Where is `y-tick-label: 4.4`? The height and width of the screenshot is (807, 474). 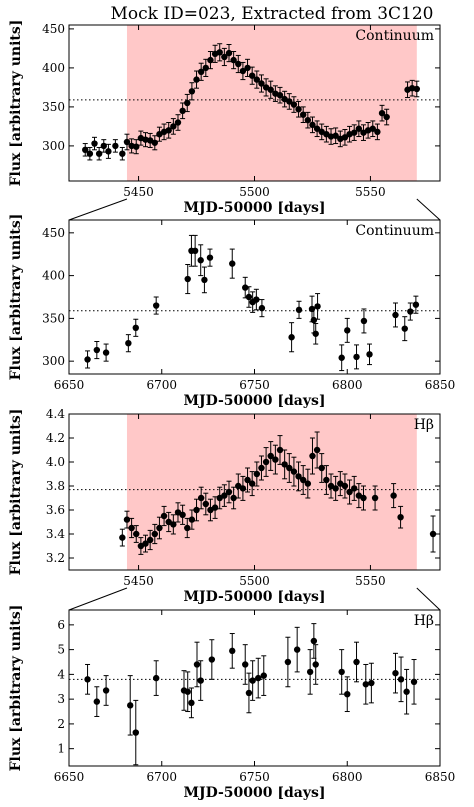
y-tick-label: 4.4 is located at coordinates (55, 414).